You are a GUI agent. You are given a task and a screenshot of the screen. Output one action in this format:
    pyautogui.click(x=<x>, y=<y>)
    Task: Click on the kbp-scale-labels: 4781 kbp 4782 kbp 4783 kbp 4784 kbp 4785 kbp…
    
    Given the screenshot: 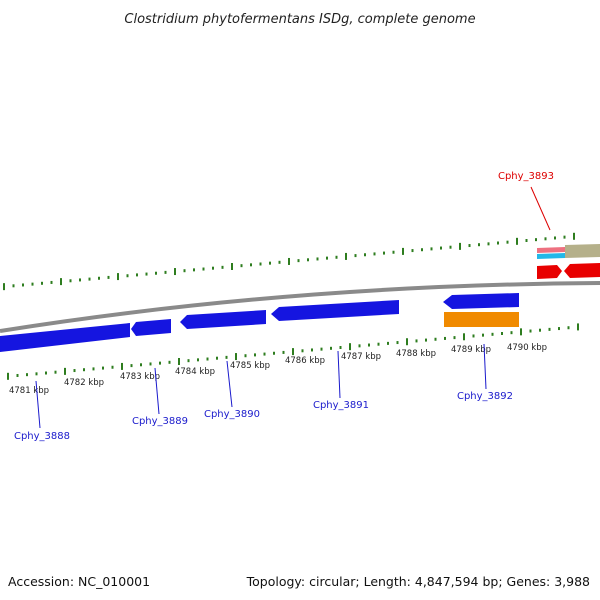 What is the action you would take?
    pyautogui.click(x=278, y=369)
    